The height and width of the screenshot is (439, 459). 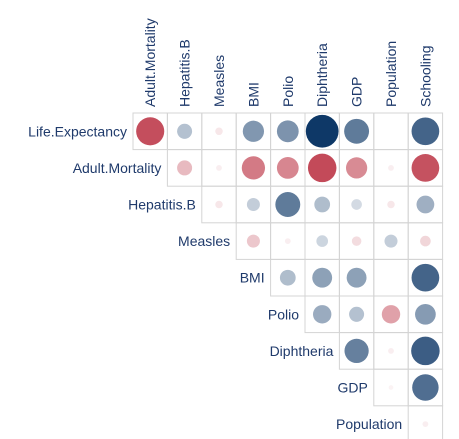 I want to click on corr-circle-life-expectancy-polio, so click(x=288, y=131).